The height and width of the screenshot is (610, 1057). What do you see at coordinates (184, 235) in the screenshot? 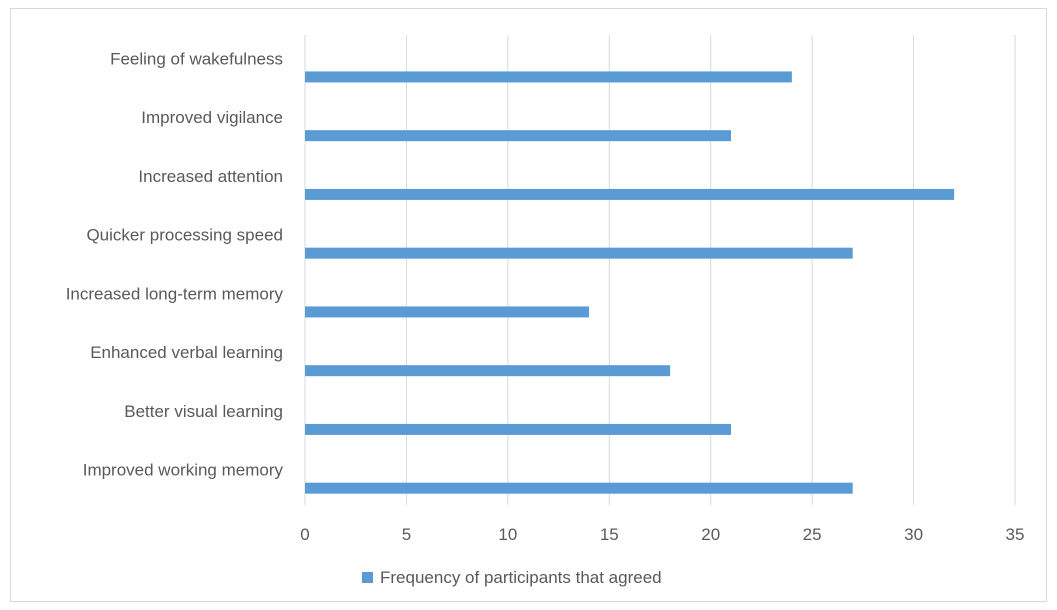
I see `category-label: Quicker processing speed` at bounding box center [184, 235].